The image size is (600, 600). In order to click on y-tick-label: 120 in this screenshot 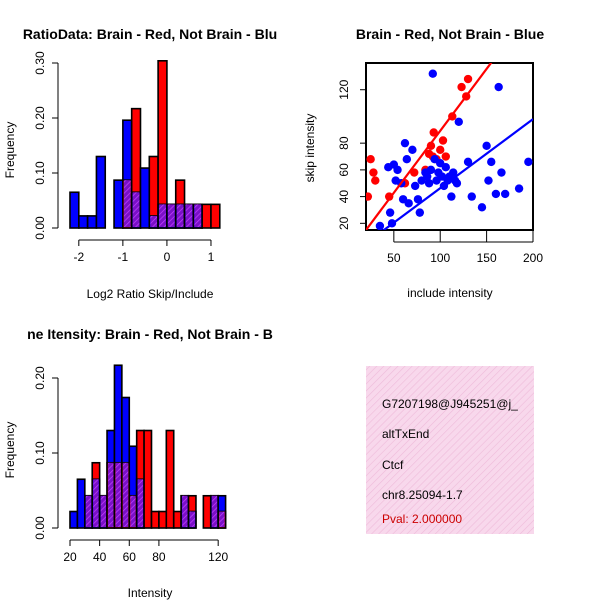, I will do `click(344, 89)`.